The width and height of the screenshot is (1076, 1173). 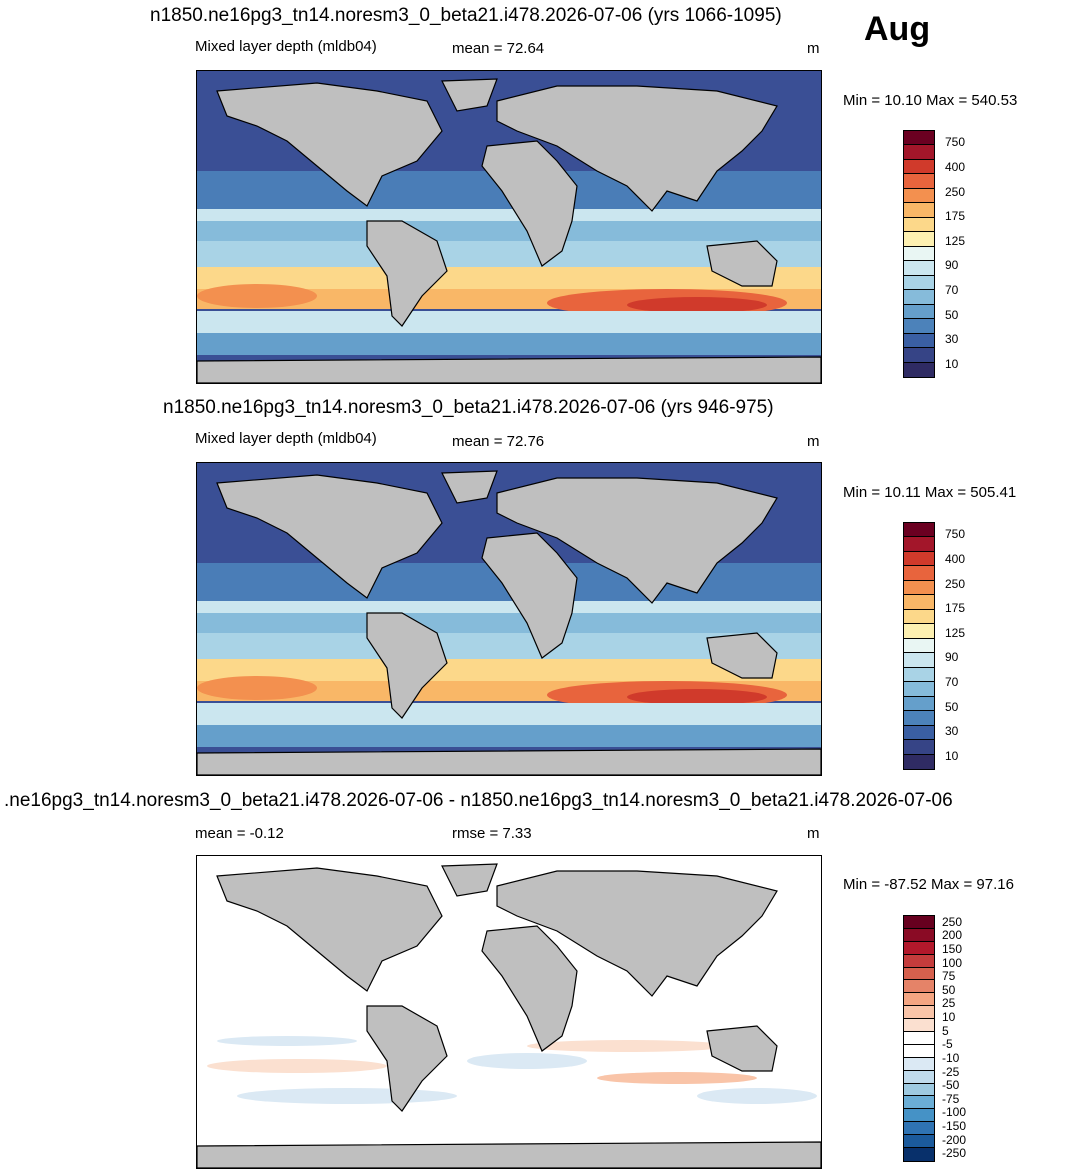 What do you see at coordinates (951, 1098) in the screenshot?
I see `colorbar-tick-label: -75` at bounding box center [951, 1098].